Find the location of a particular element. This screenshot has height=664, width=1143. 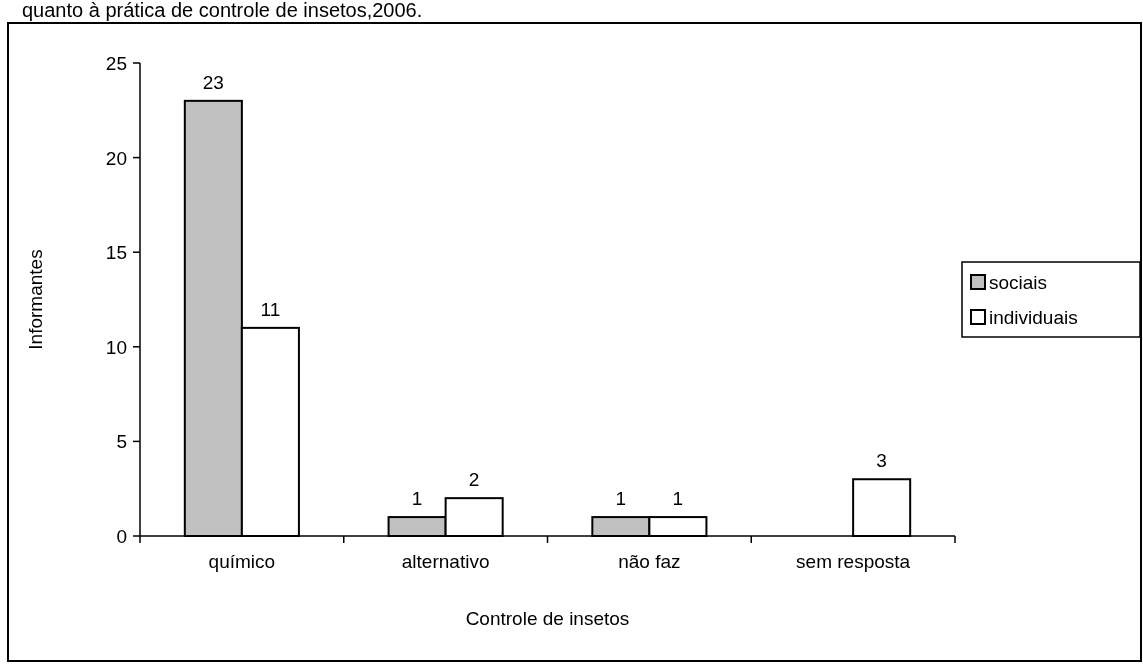

y-axis-title: Informantes is located at coordinates (35, 299).